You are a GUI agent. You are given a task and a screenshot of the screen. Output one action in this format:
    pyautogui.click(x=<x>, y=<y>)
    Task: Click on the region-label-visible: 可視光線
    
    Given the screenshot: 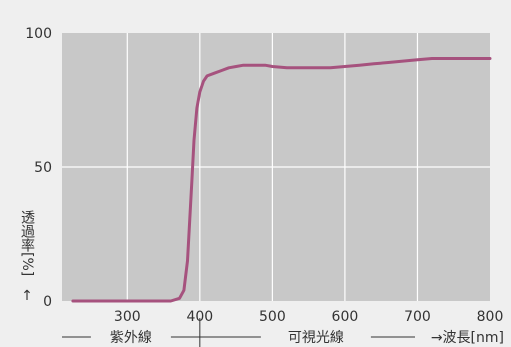 What is the action you would take?
    pyautogui.click(x=316, y=338)
    